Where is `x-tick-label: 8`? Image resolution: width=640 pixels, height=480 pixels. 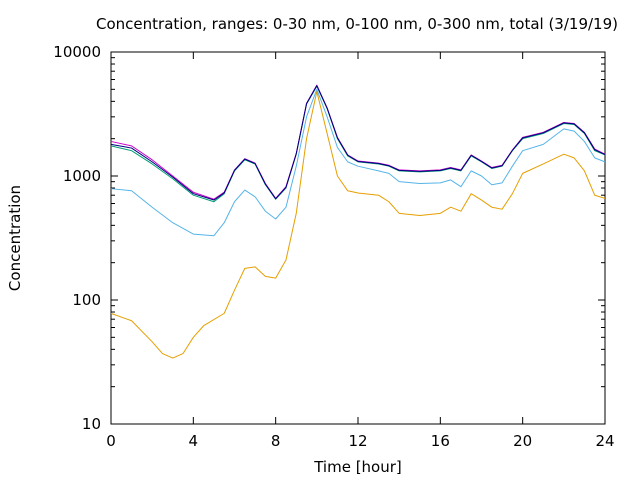
x-tick-label: 8 is located at coordinates (276, 441).